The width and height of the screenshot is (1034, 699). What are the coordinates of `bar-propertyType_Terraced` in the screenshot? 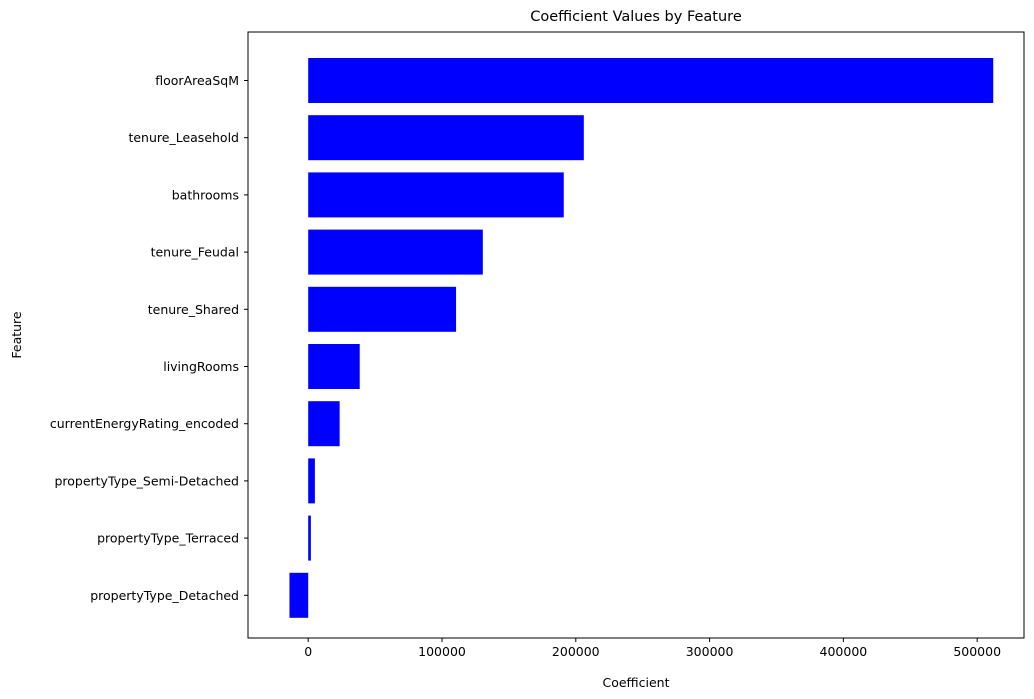 It's located at (309, 538).